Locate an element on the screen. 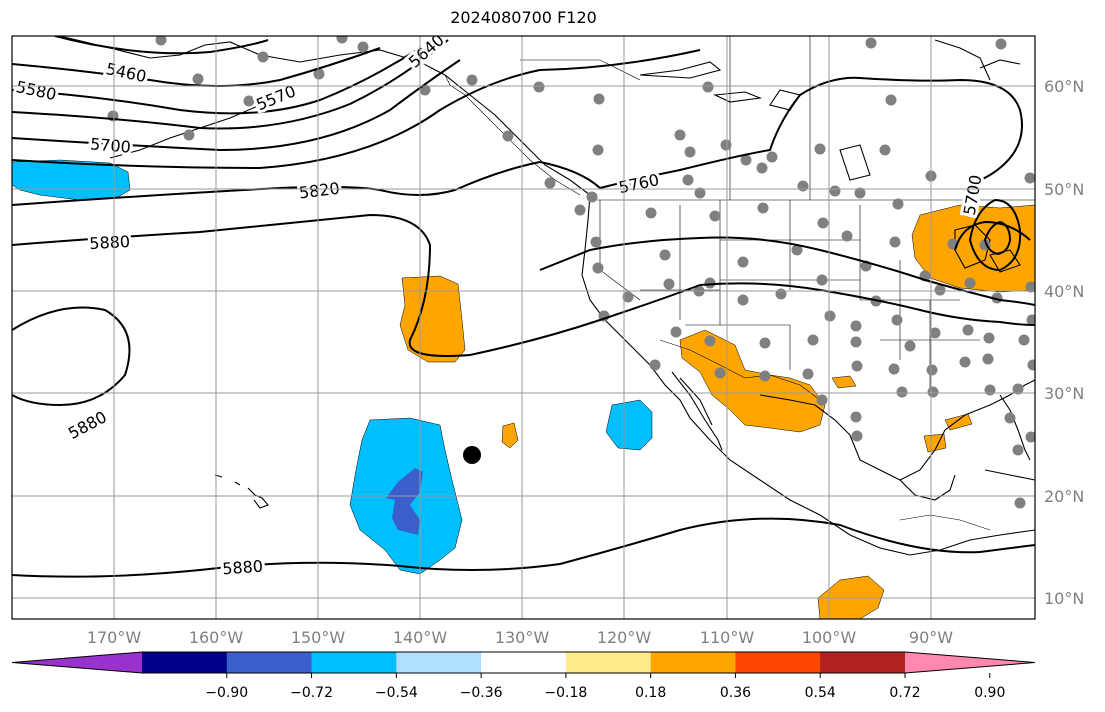  strong-negative-anomaly-region is located at coordinates (404, 501).